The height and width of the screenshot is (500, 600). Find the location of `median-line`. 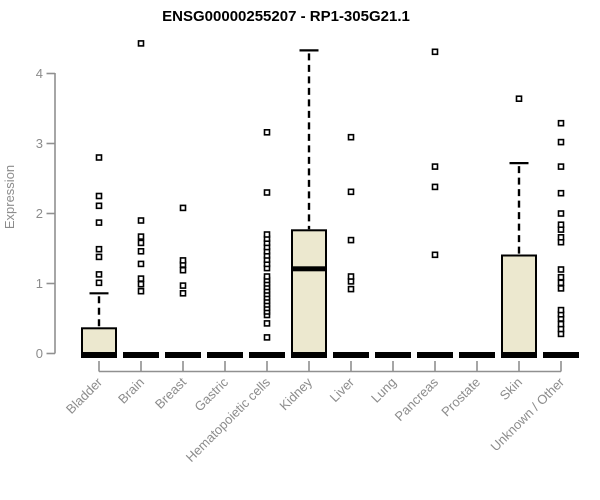

median-line is located at coordinates (309, 269).